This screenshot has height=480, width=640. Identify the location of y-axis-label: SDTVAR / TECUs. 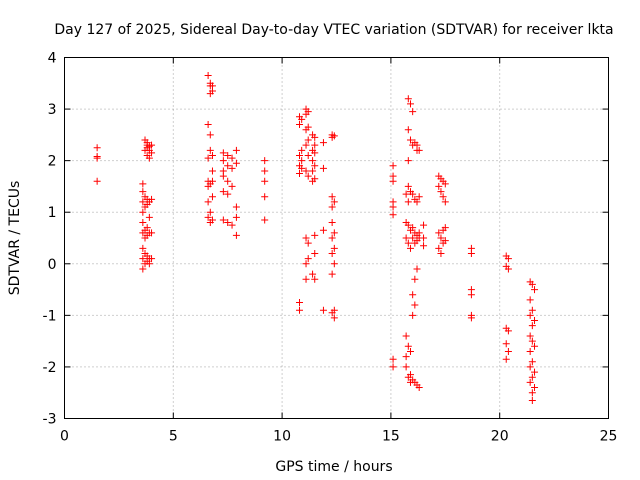
(15, 238).